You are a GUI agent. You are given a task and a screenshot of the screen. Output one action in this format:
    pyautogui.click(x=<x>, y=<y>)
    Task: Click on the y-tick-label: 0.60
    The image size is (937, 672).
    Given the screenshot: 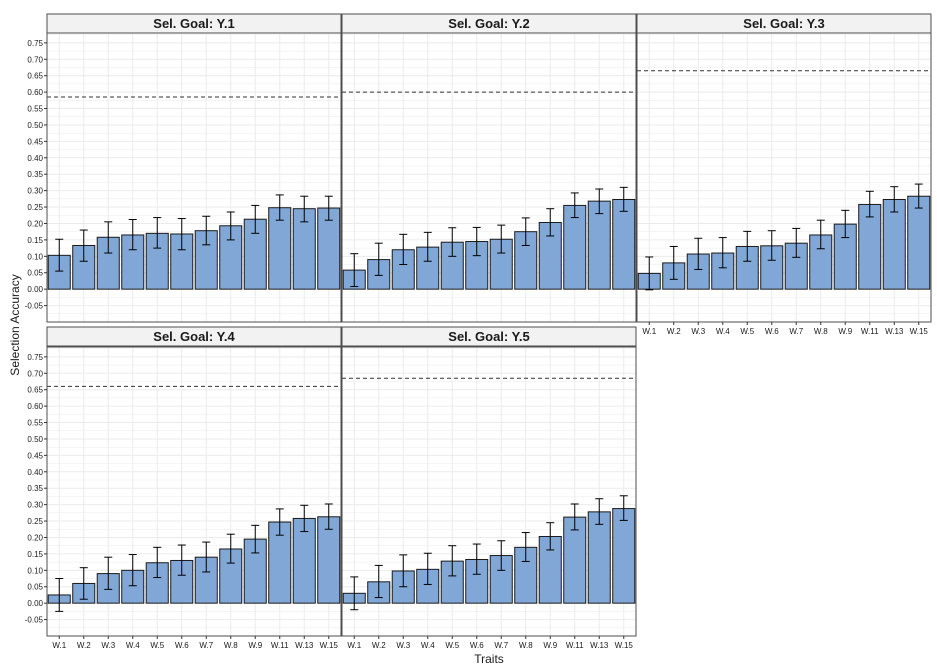 What is the action you would take?
    pyautogui.click(x=35, y=406)
    